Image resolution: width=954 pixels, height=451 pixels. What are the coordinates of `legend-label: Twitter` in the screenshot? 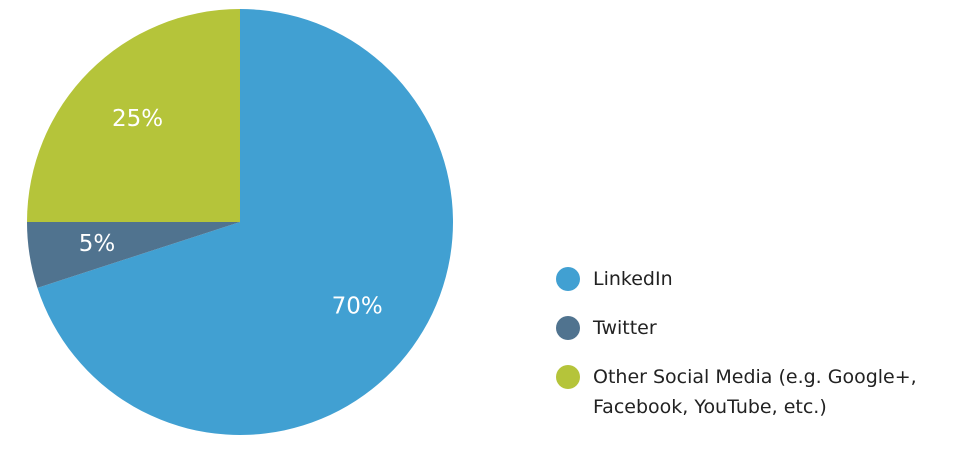 It's located at (625, 328).